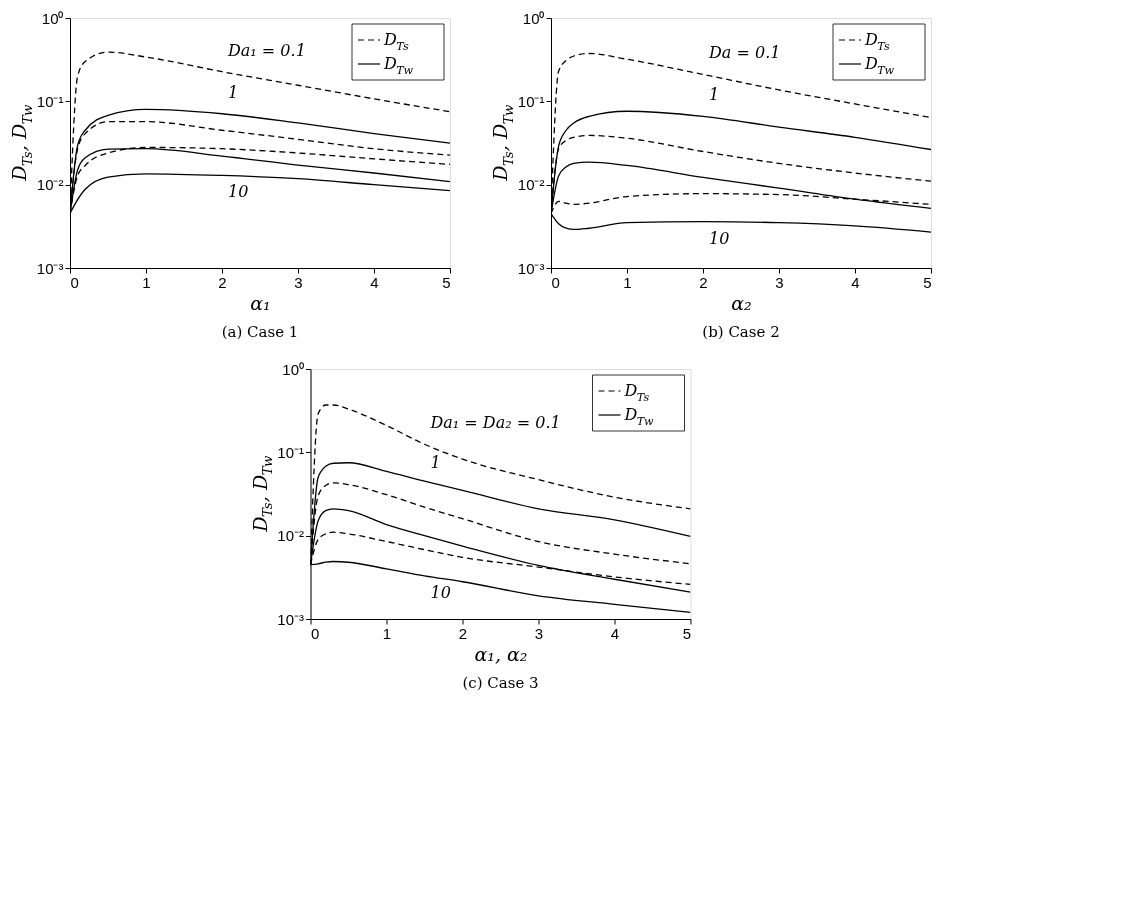  I want to click on annotation: Da = 0.1, so click(744, 53).